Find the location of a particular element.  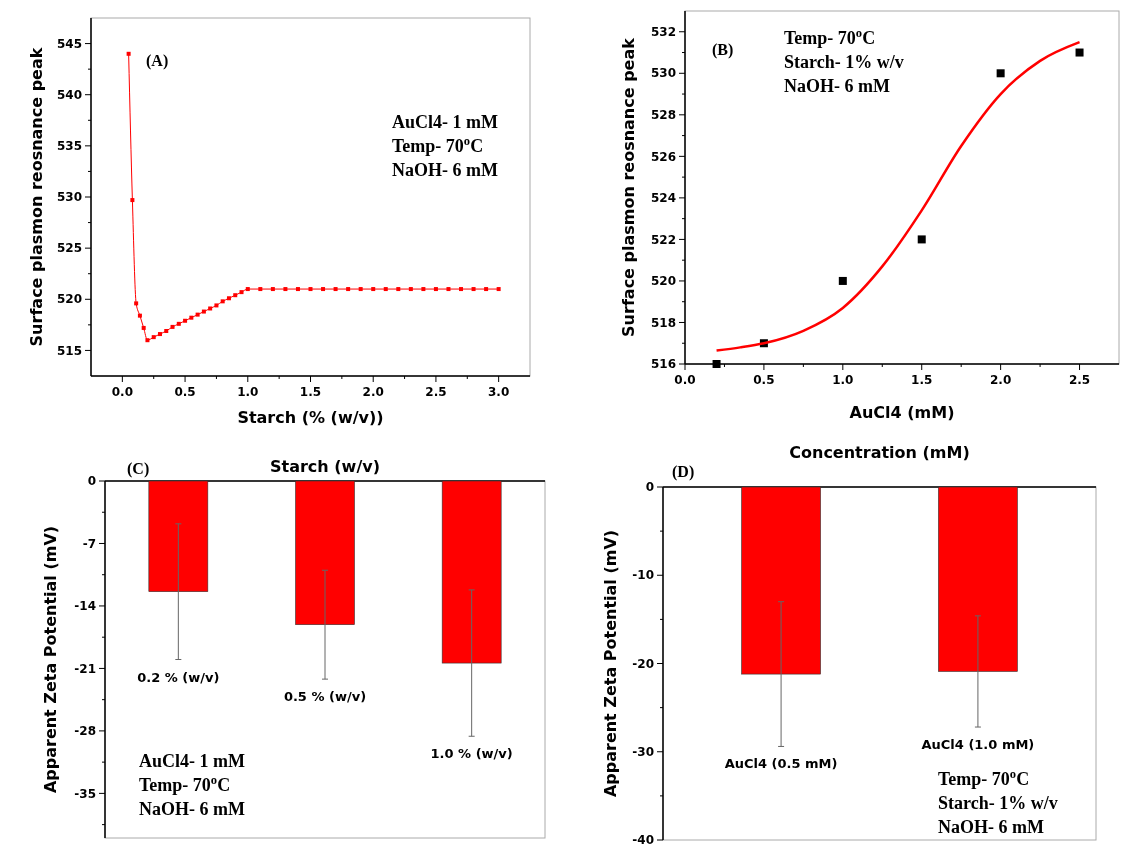

x-tick-label: AuCl4 (1.0 mM) is located at coordinates (978, 745).